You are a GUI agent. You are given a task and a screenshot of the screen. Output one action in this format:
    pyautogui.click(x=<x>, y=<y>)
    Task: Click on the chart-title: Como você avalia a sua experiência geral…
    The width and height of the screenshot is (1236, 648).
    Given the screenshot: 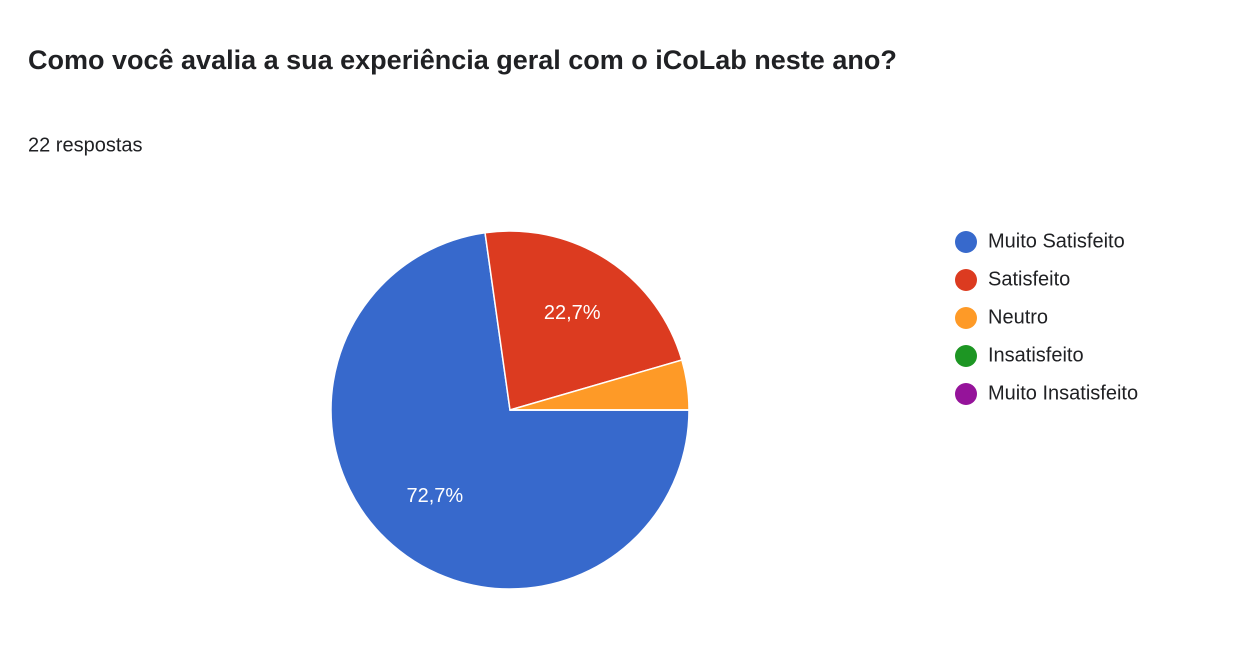 What is the action you would take?
    pyautogui.click(x=462, y=60)
    